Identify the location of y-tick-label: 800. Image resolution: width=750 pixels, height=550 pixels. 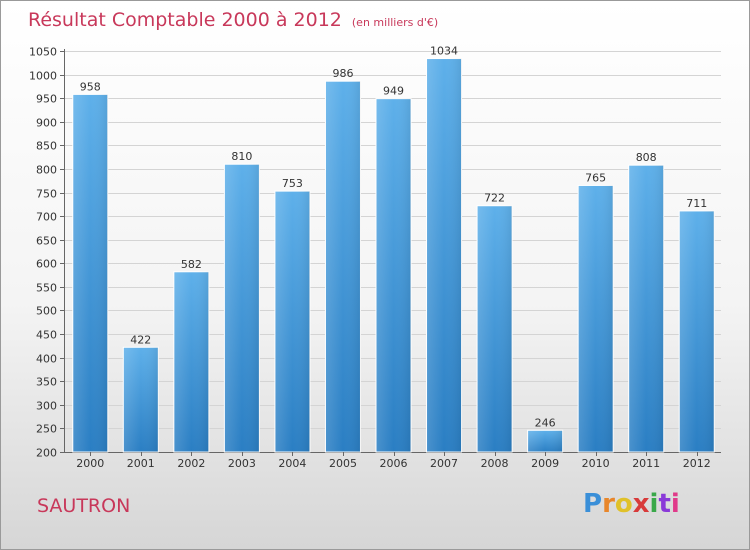
(46, 170).